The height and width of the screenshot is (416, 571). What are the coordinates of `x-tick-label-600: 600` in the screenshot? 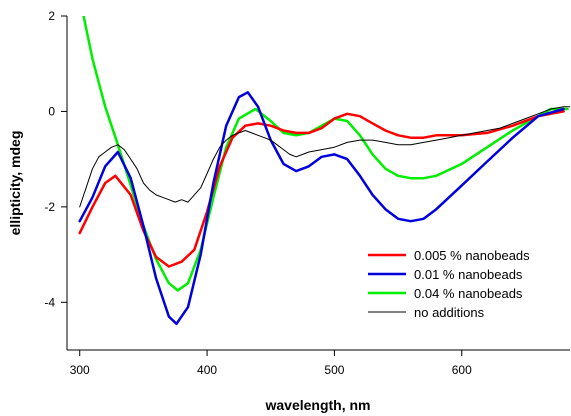 It's located at (462, 370).